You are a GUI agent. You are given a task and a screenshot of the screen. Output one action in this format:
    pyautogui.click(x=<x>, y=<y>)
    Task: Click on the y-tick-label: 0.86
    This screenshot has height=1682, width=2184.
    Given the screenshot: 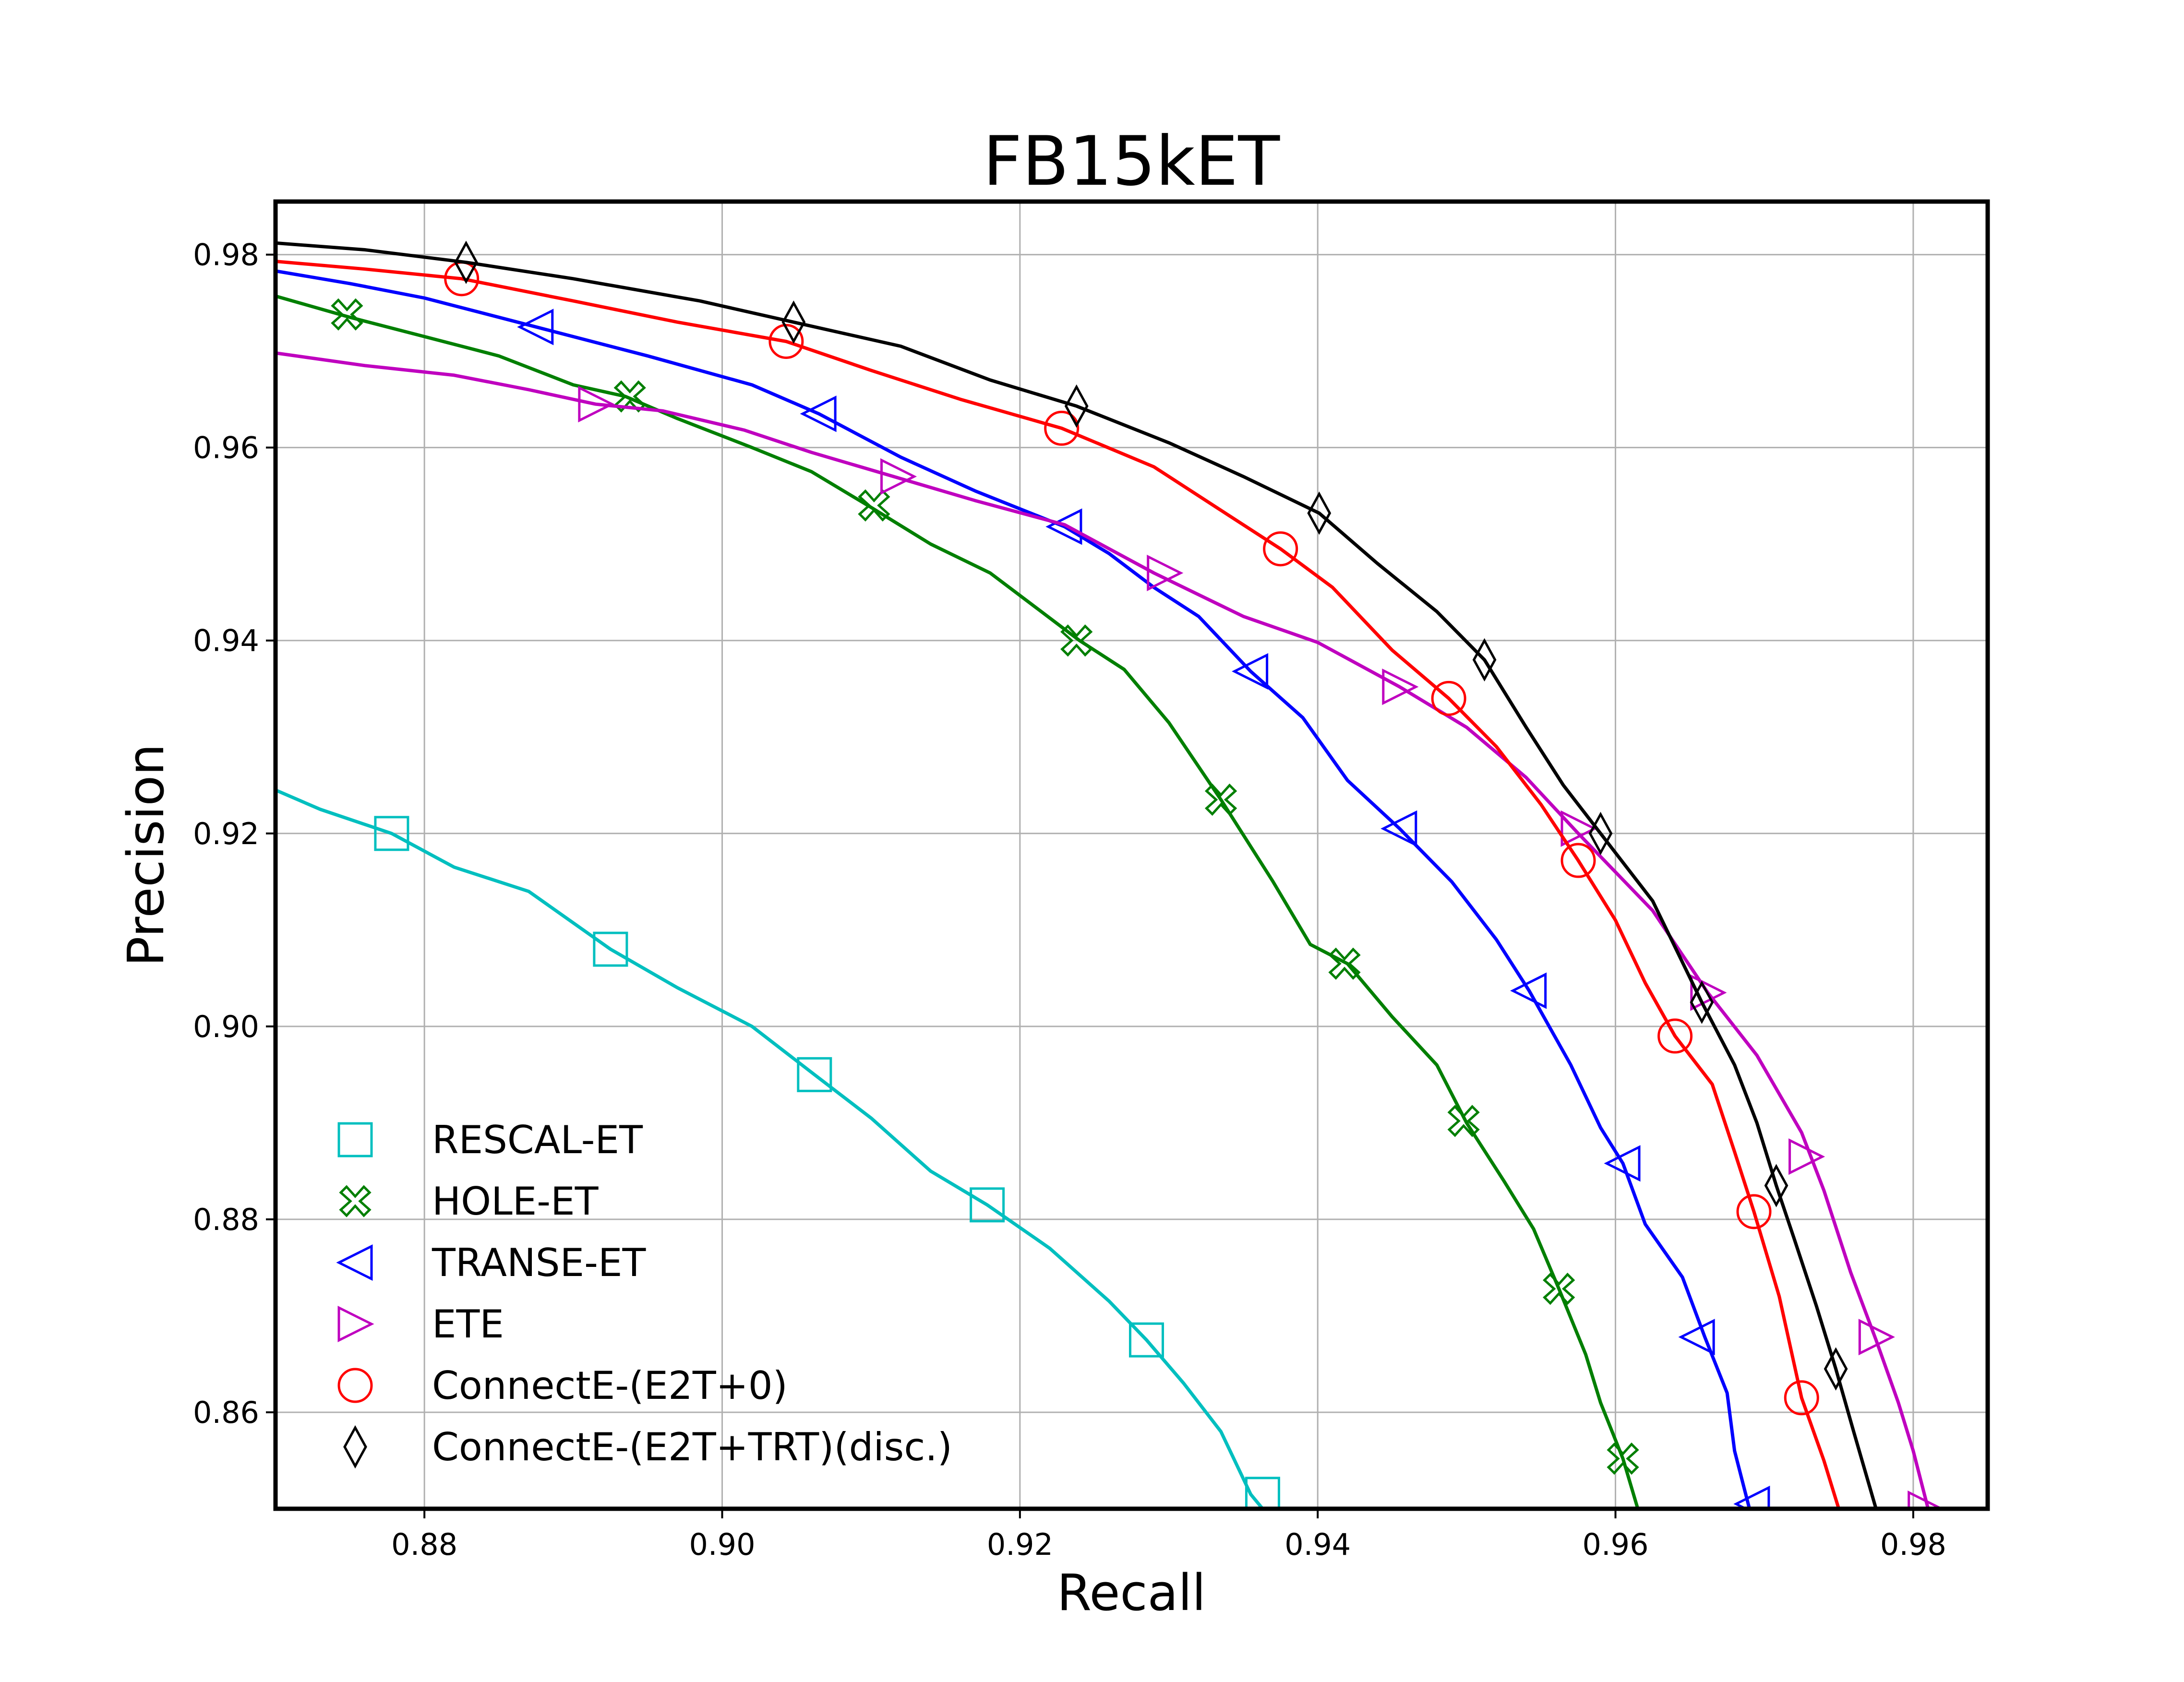 What is the action you would take?
    pyautogui.click(x=226, y=1412)
    